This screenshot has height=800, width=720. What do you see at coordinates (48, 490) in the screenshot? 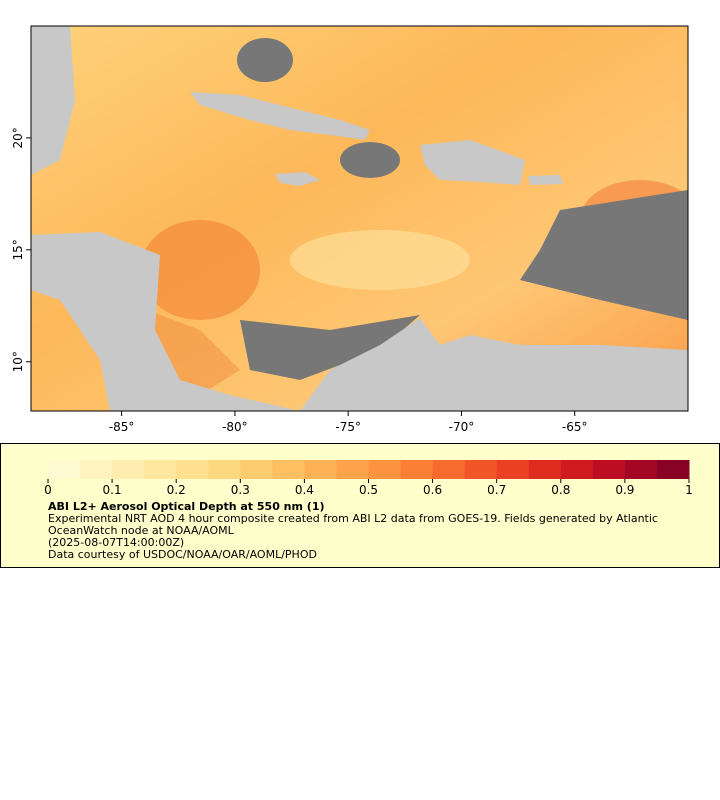
I see `colorbar-tick-label: 0` at bounding box center [48, 490].